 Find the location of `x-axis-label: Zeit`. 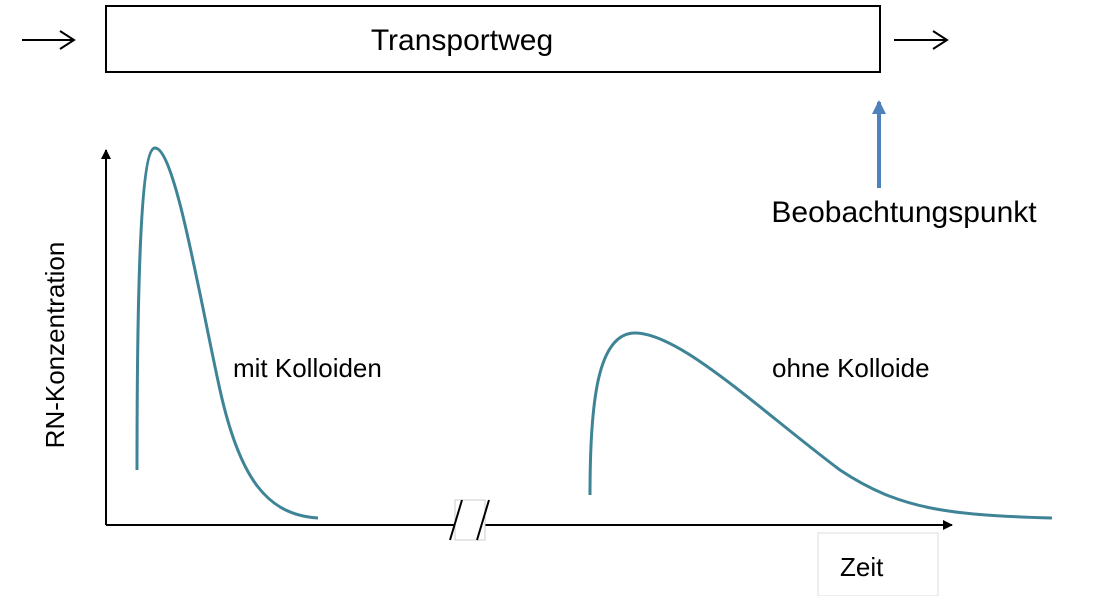

x-axis-label: Zeit is located at coordinates (862, 567).